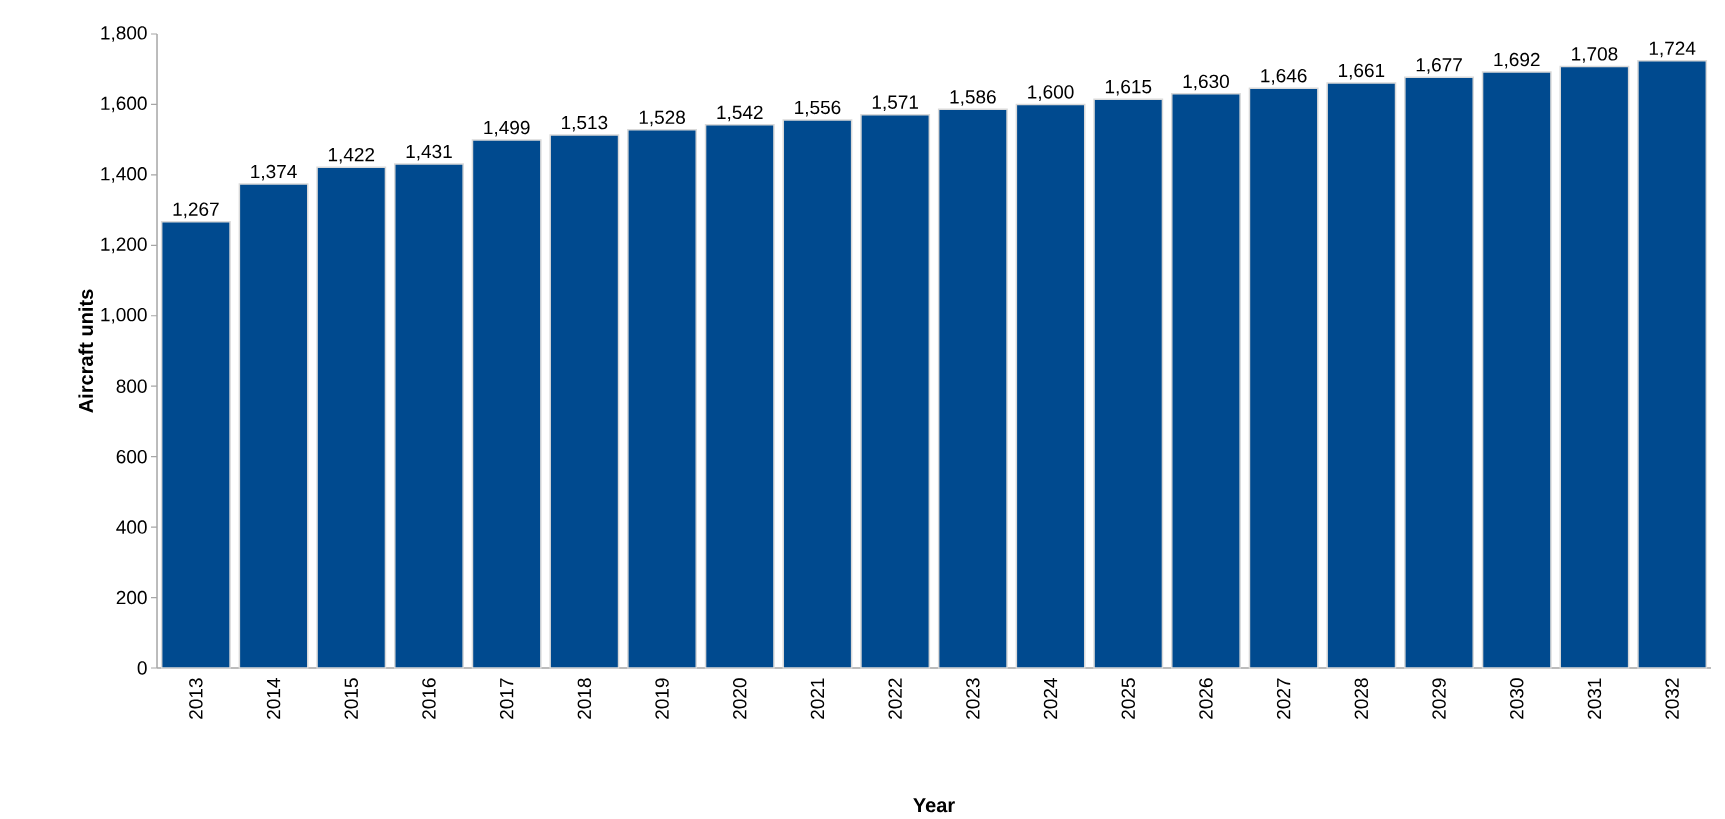 This screenshot has width=1725, height=819. Describe the element at coordinates (131, 386) in the screenshot. I see `y-tick-label: 800` at that location.